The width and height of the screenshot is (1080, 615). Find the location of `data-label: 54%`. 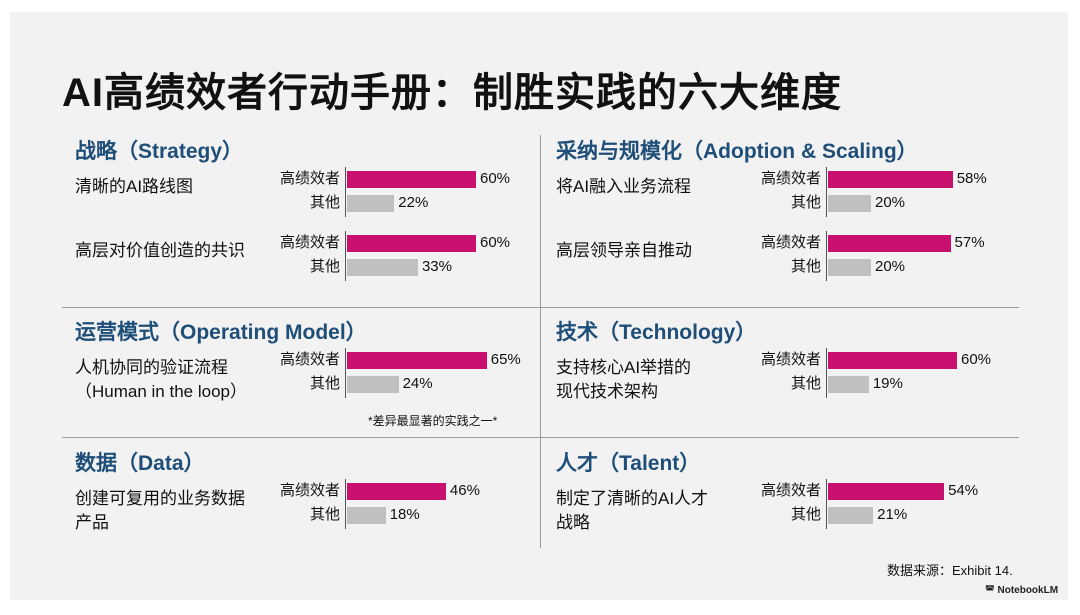

data-label: 54% is located at coordinates (963, 490).